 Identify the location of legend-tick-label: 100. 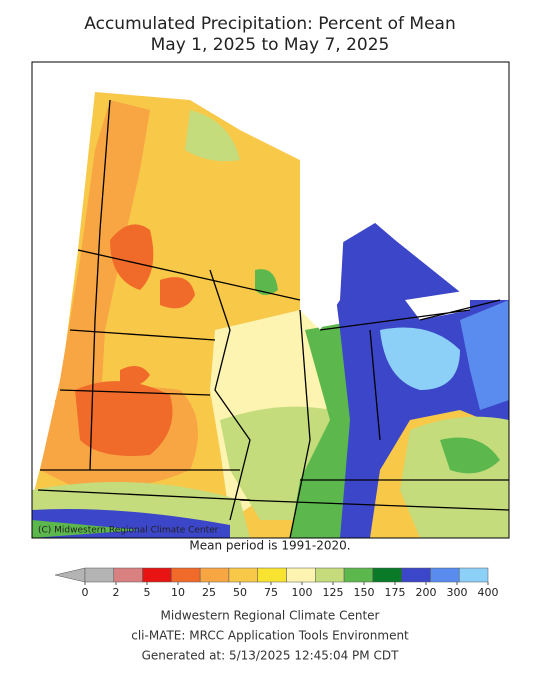
(302, 592).